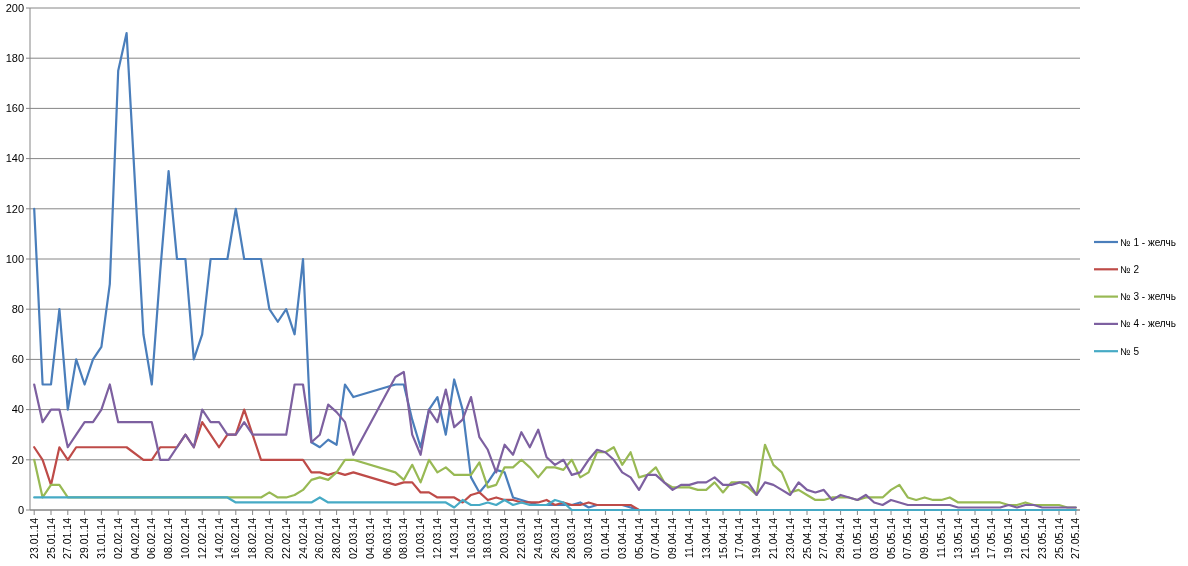  Describe the element at coordinates (201, 538) in the screenshot. I see `x-tick-label: 12.02.14` at that location.